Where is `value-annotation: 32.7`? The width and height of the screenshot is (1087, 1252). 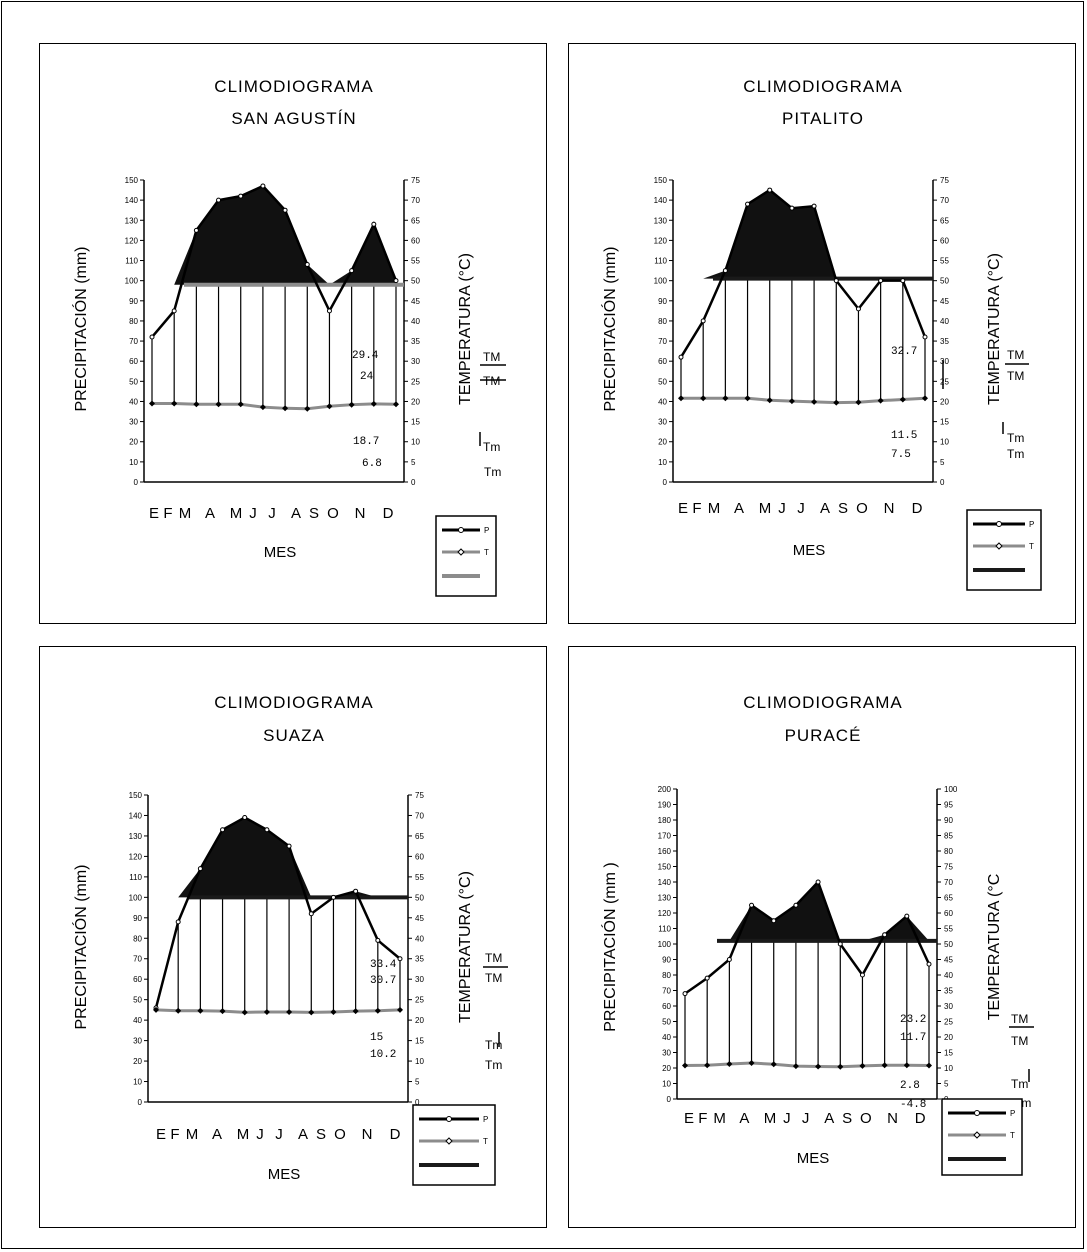 value-annotation: 32.7 is located at coordinates (904, 352).